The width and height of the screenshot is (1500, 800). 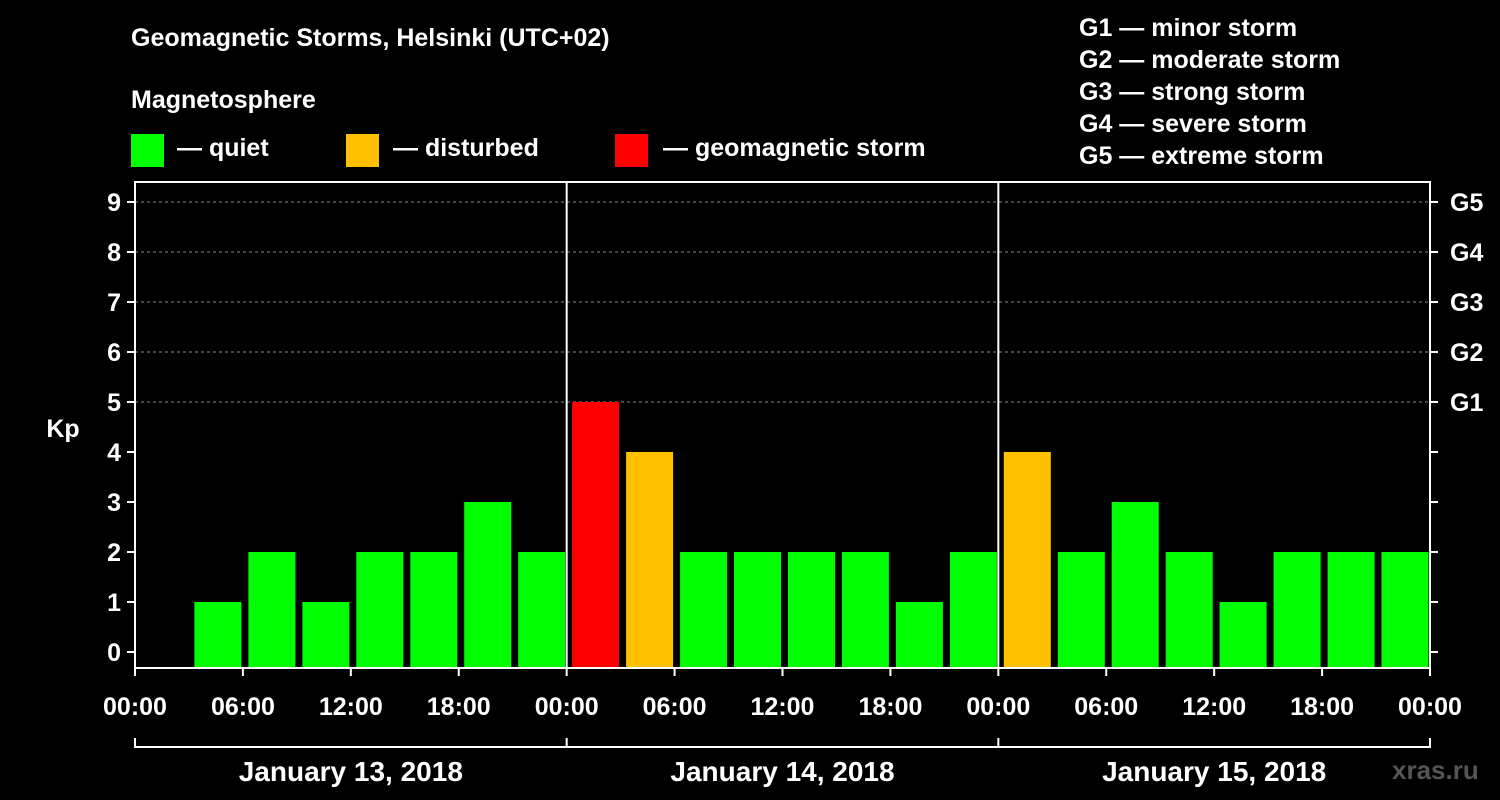 What do you see at coordinates (890, 707) in the screenshot?
I see `x-tick-label-7: 18:00` at bounding box center [890, 707].